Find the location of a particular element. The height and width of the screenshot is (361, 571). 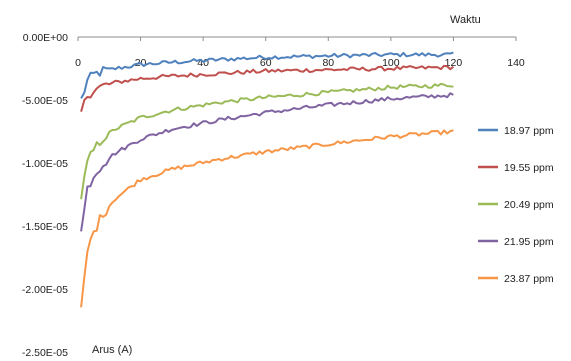

x-tick-label: 140 is located at coordinates (516, 63).